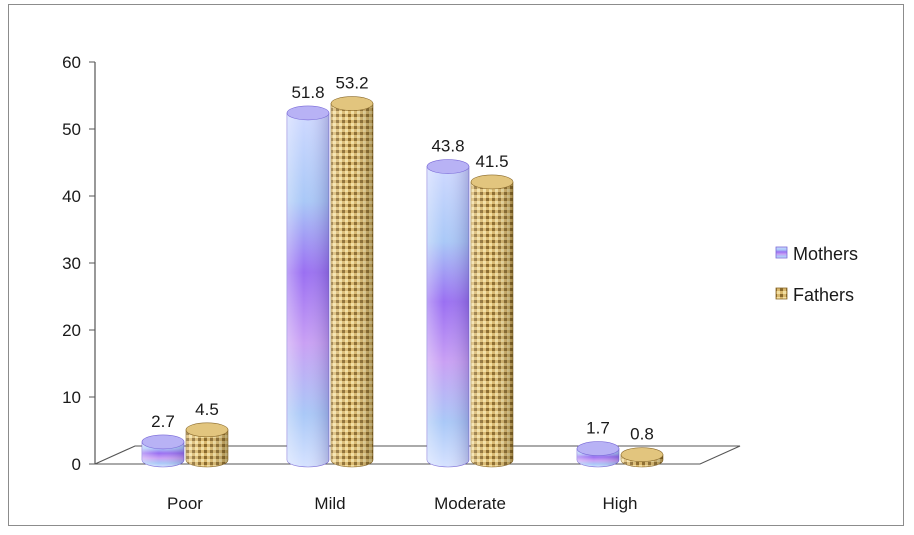 Image resolution: width=914 pixels, height=535 pixels. I want to click on bar-mothers-moderate, so click(448, 313).